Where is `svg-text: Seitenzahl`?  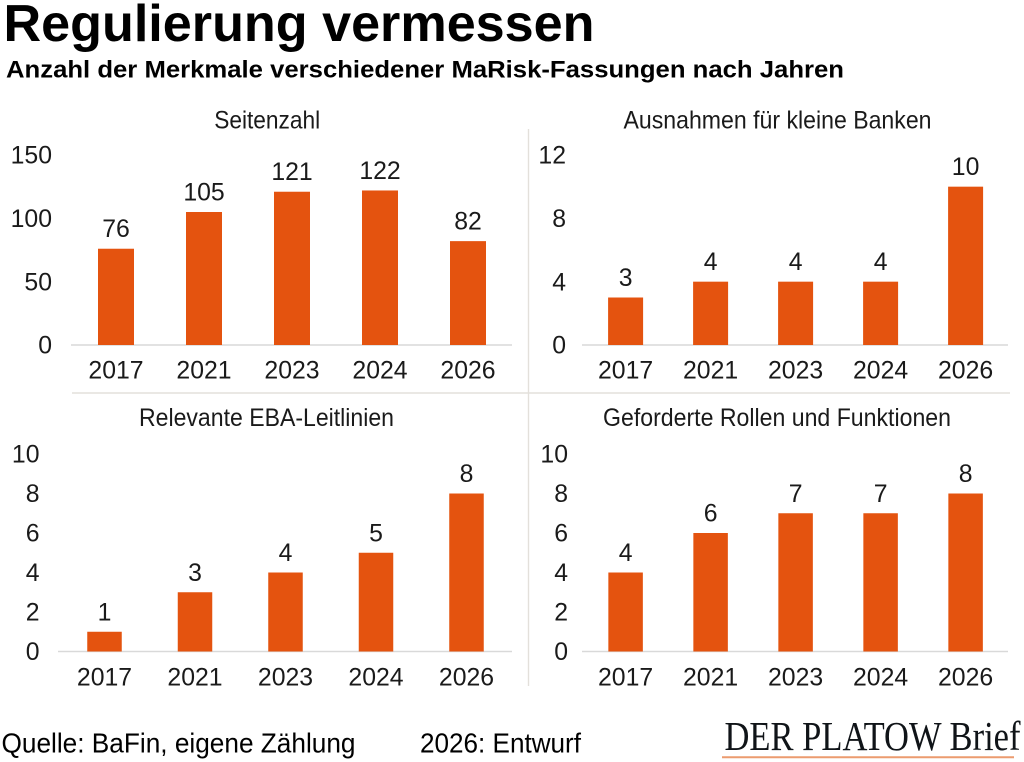
svg-text: Seitenzahl is located at coordinates (267, 121).